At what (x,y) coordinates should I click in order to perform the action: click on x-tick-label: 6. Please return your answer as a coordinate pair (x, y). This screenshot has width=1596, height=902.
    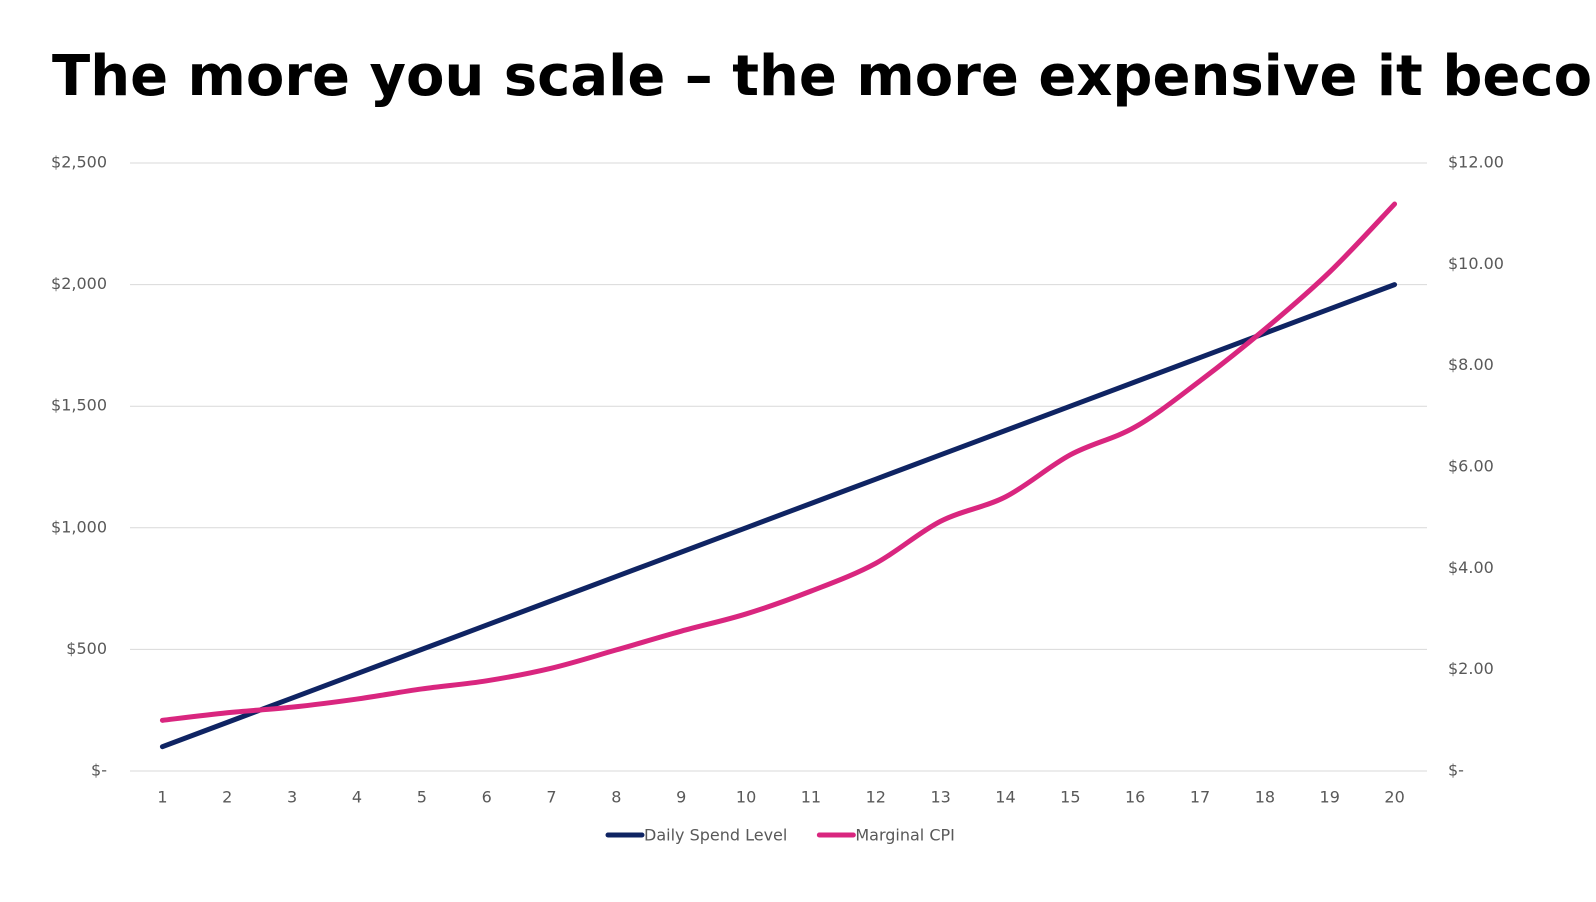
    Looking at the image, I should click on (487, 797).